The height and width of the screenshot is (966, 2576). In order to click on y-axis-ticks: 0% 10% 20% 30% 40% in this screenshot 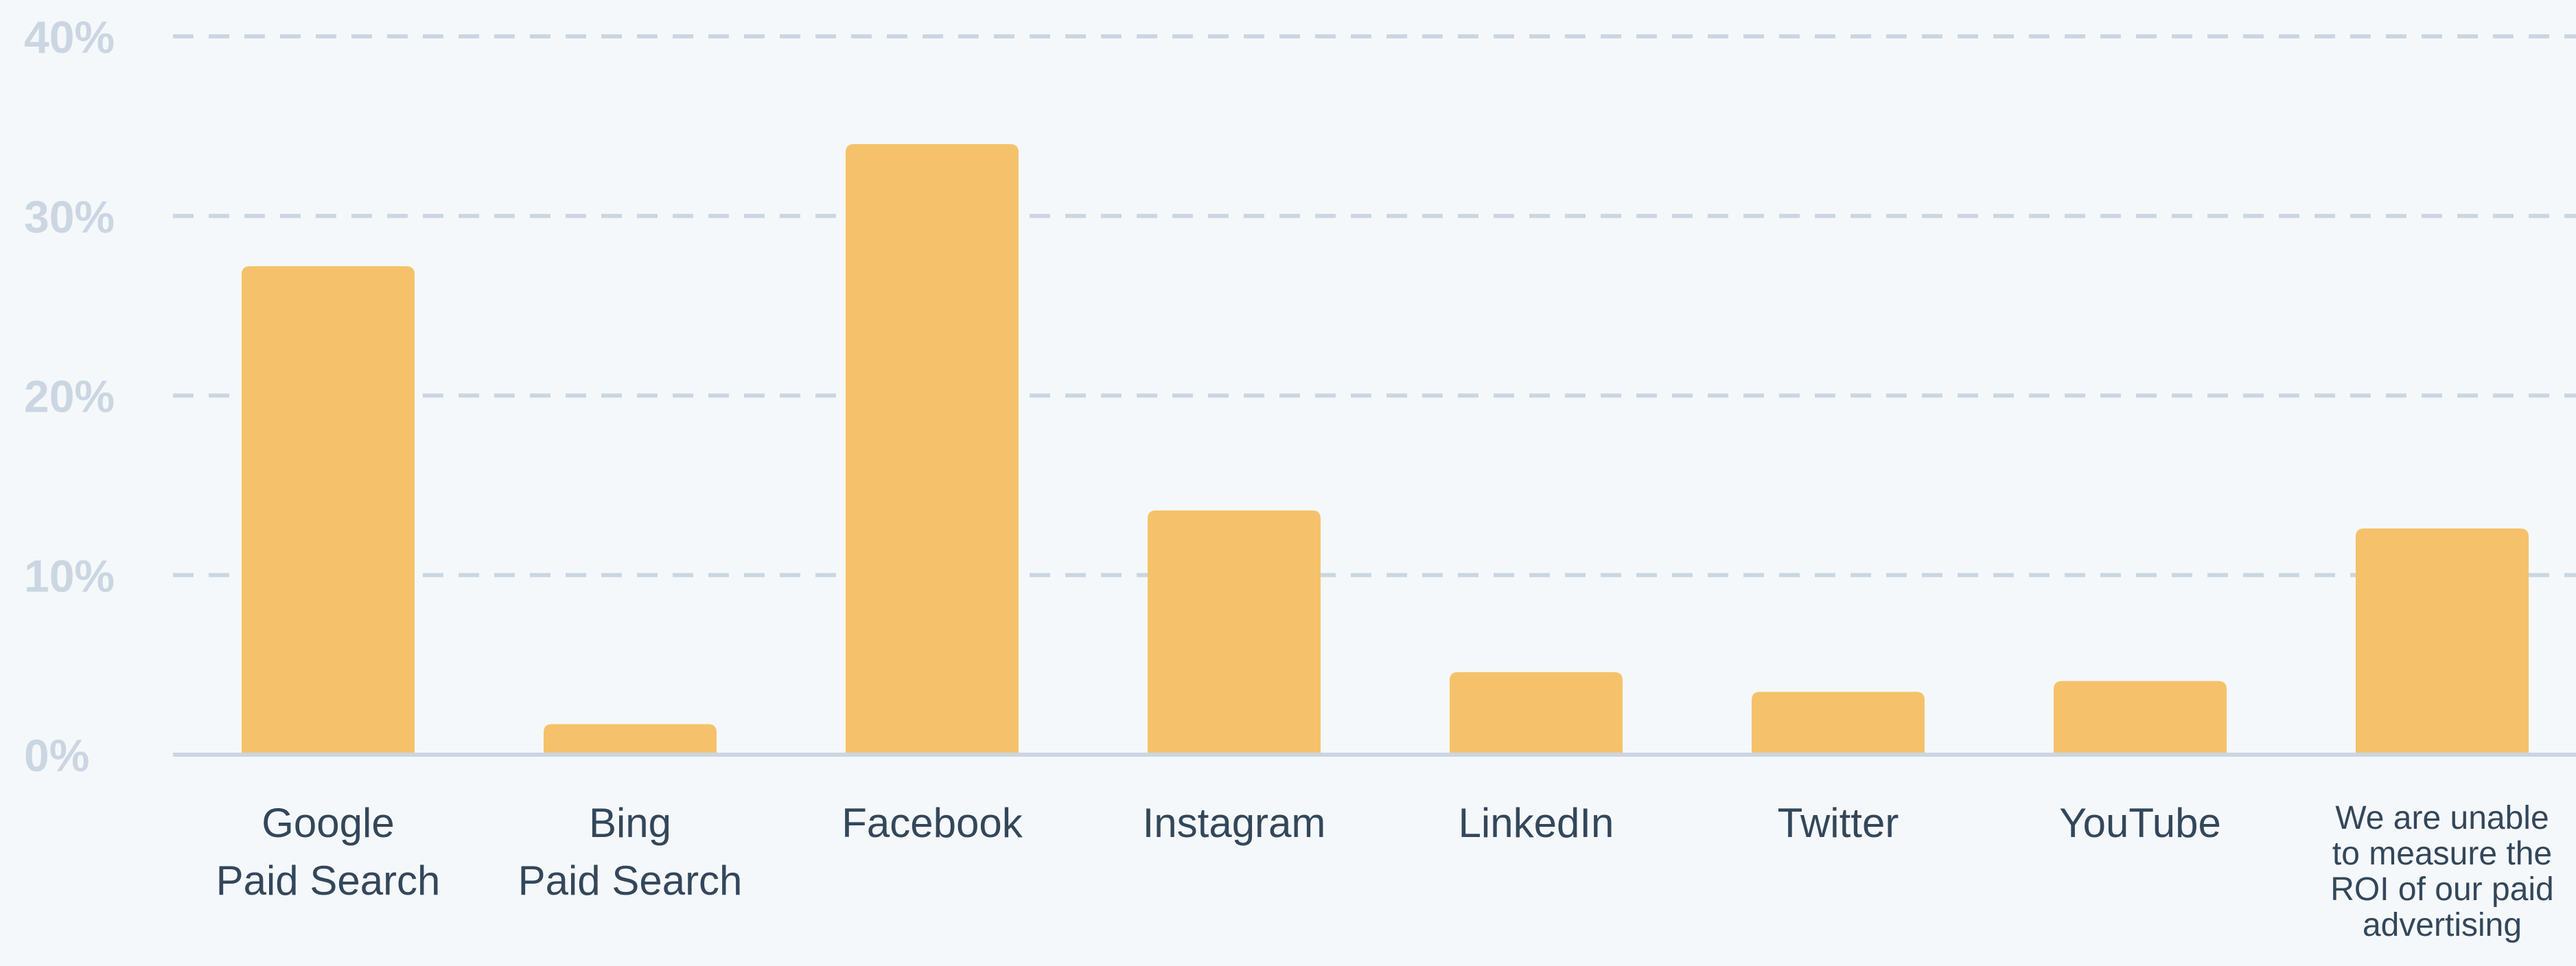, I will do `click(69, 396)`.